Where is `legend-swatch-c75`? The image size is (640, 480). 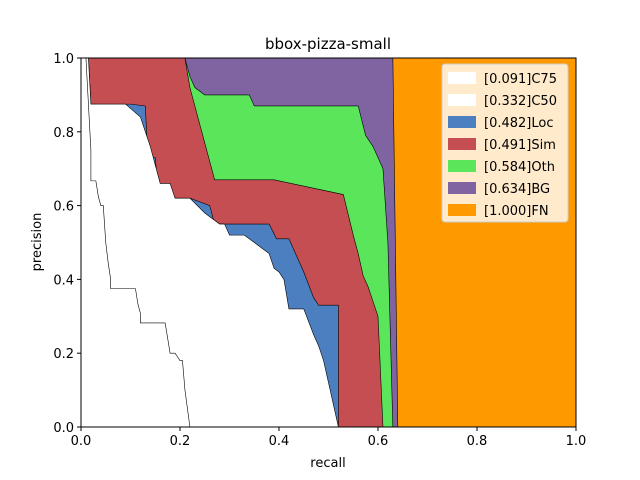 legend-swatch-c75 is located at coordinates (462, 78).